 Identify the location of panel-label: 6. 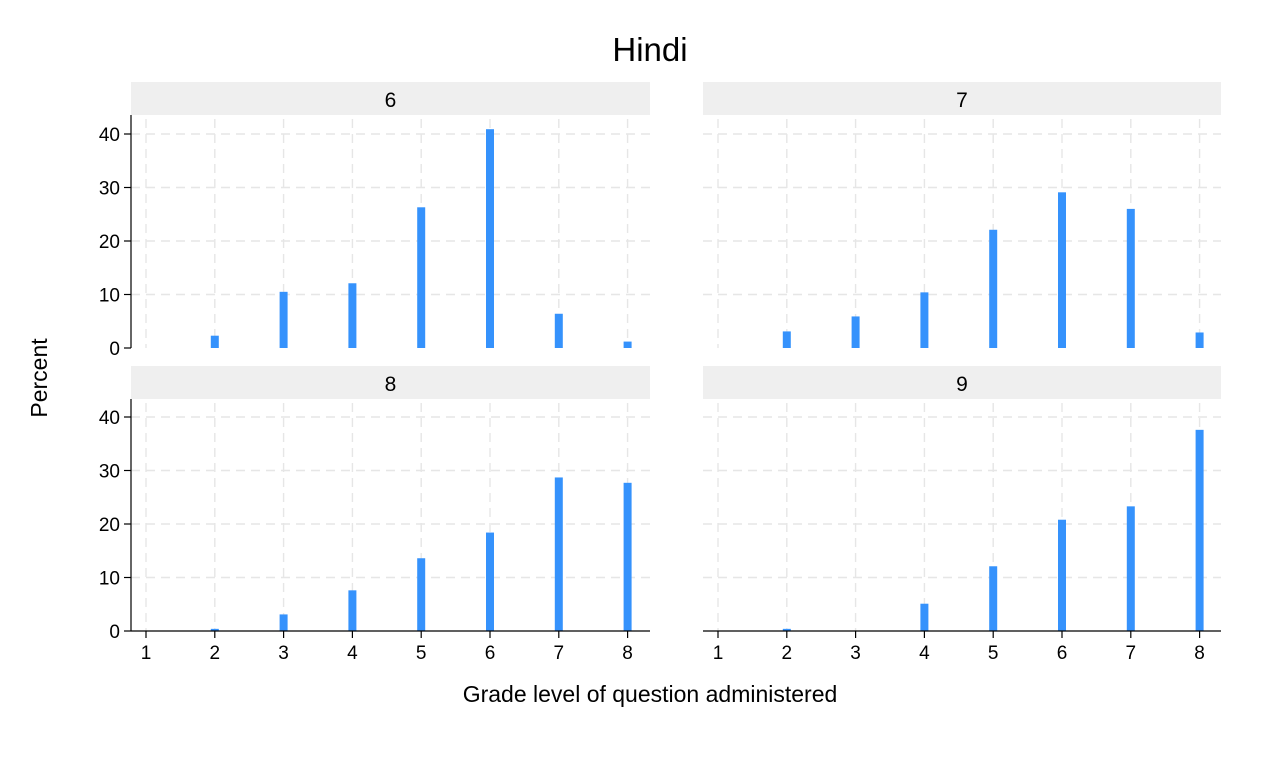
(391, 100).